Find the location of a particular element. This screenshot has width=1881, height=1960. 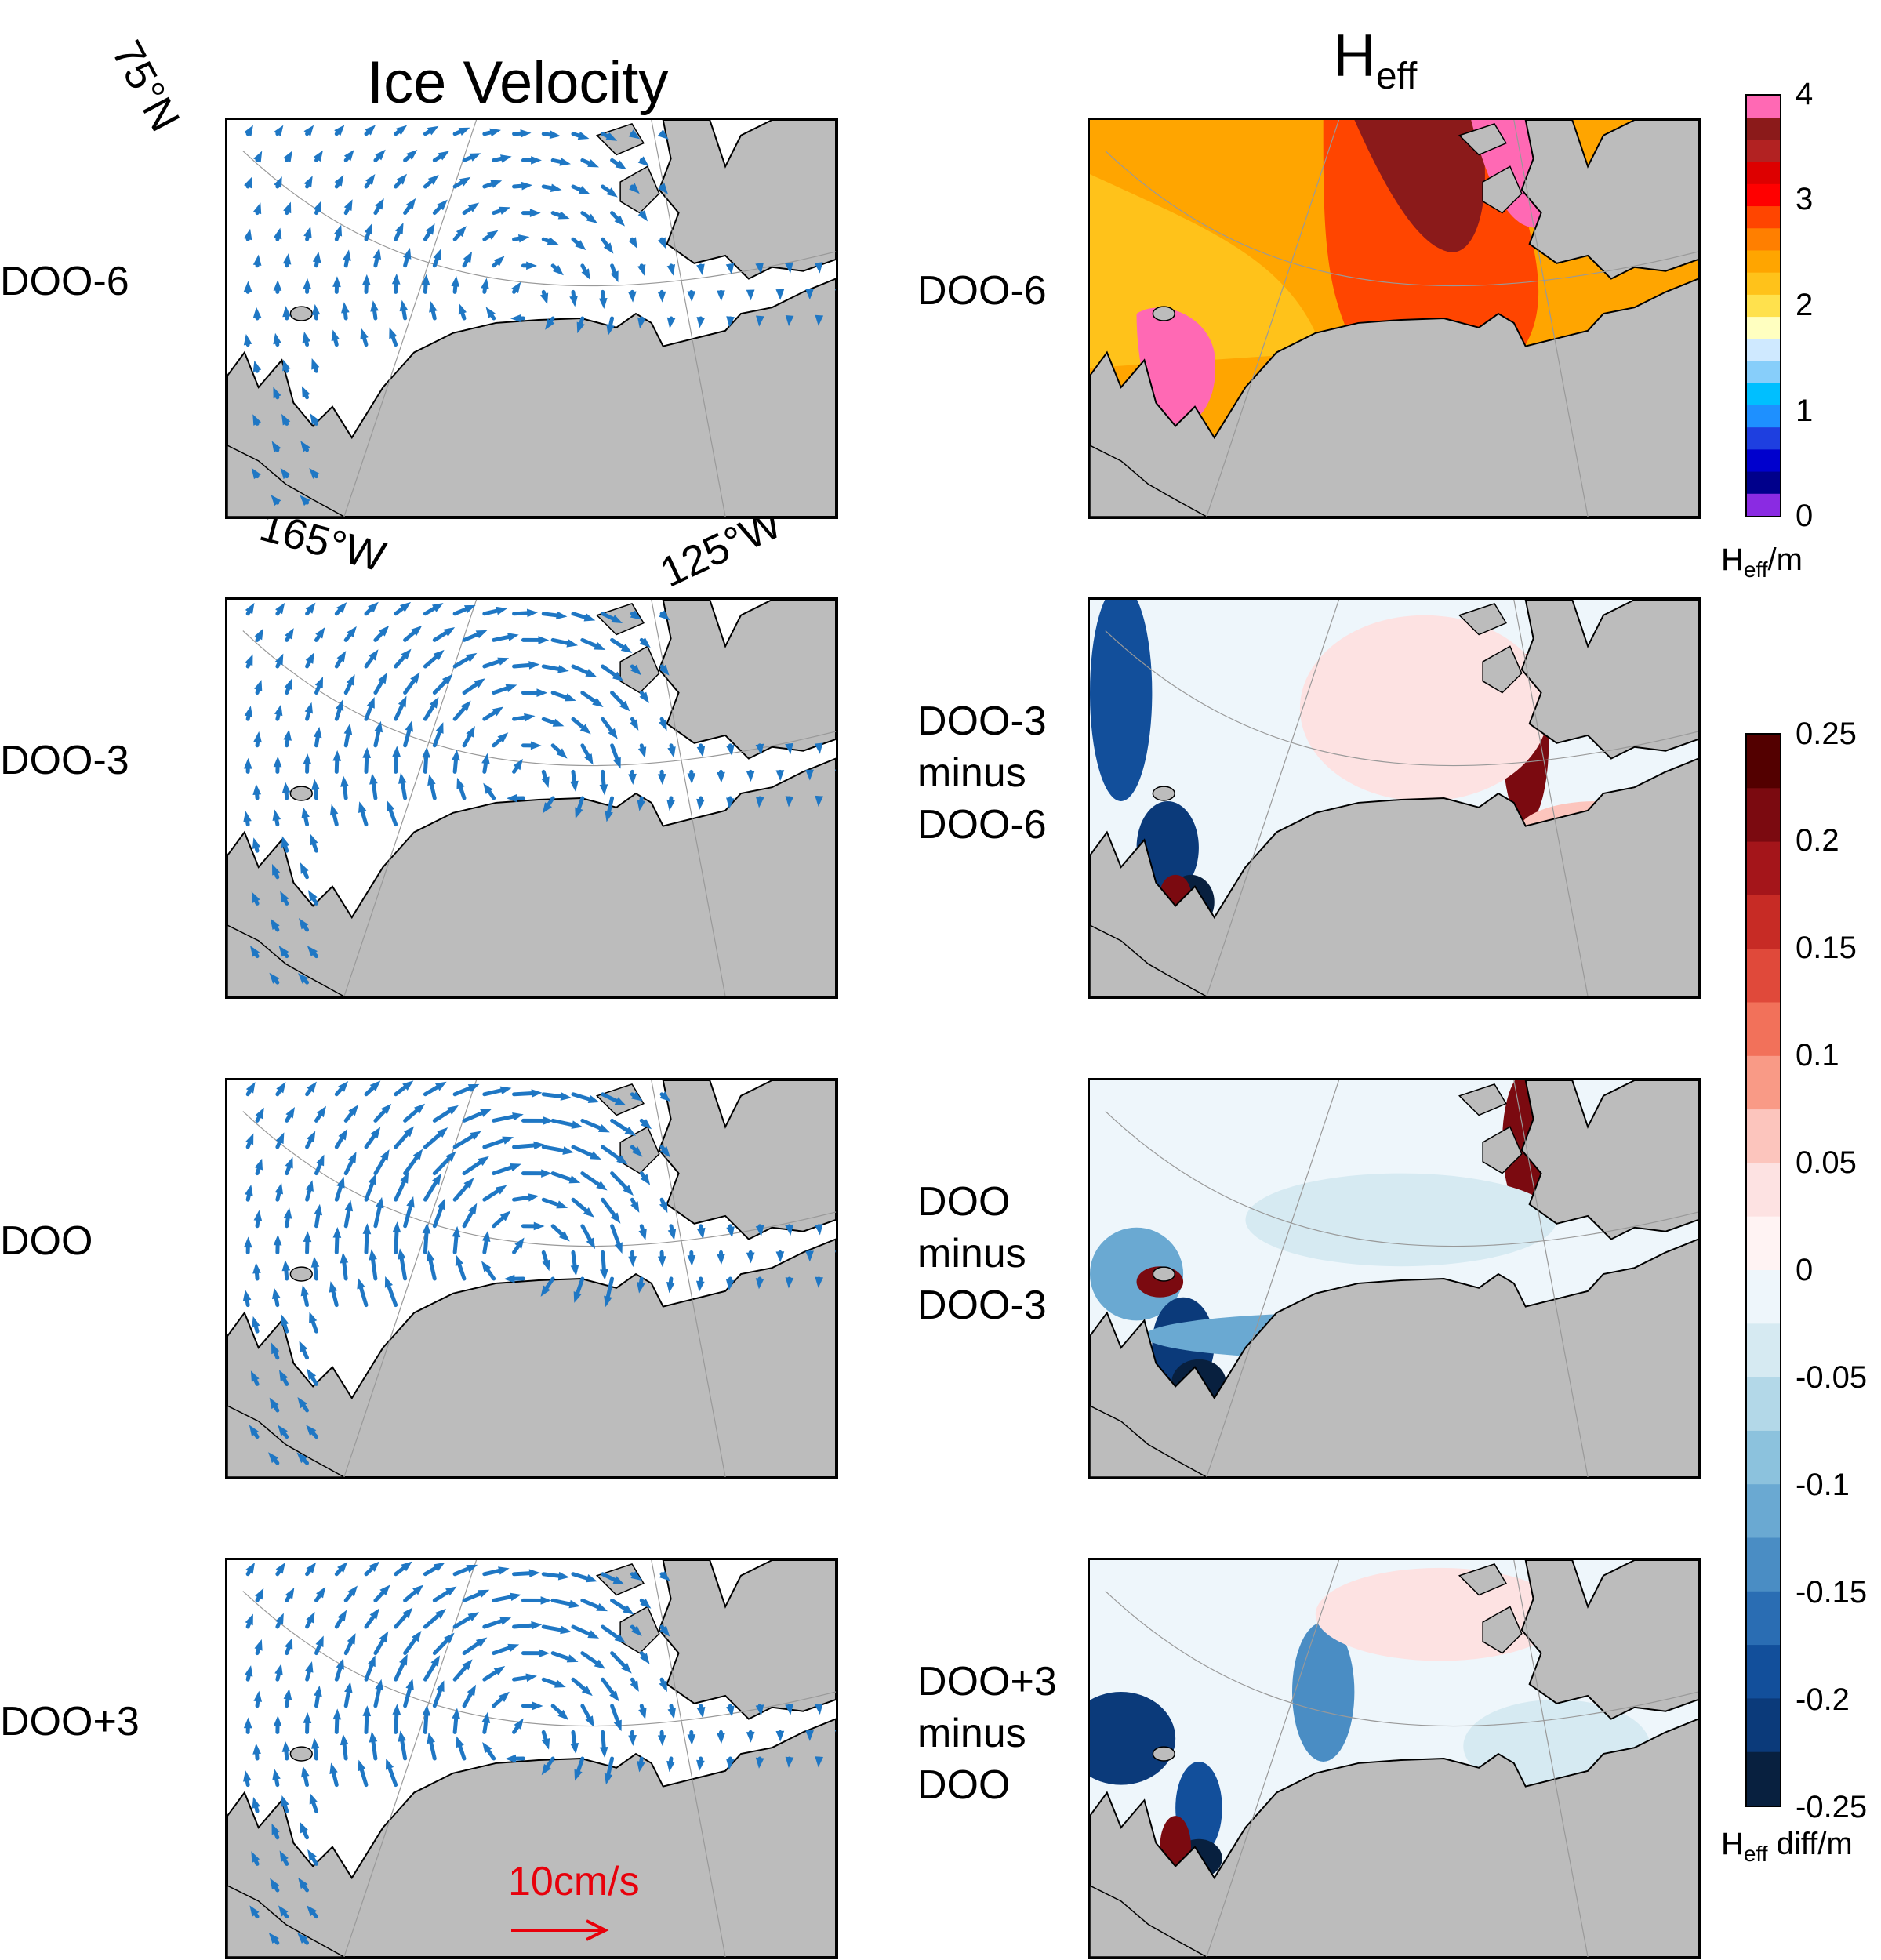

chukotka is located at coordinates (286, 481).